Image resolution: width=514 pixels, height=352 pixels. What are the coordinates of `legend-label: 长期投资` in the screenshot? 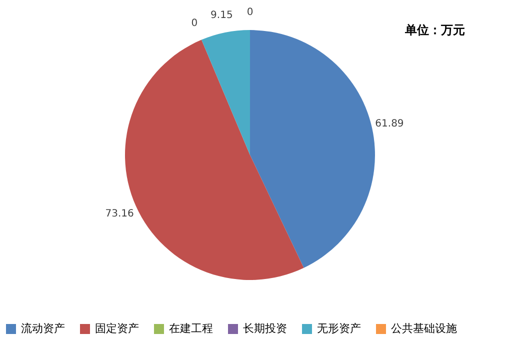 It's located at (265, 328).